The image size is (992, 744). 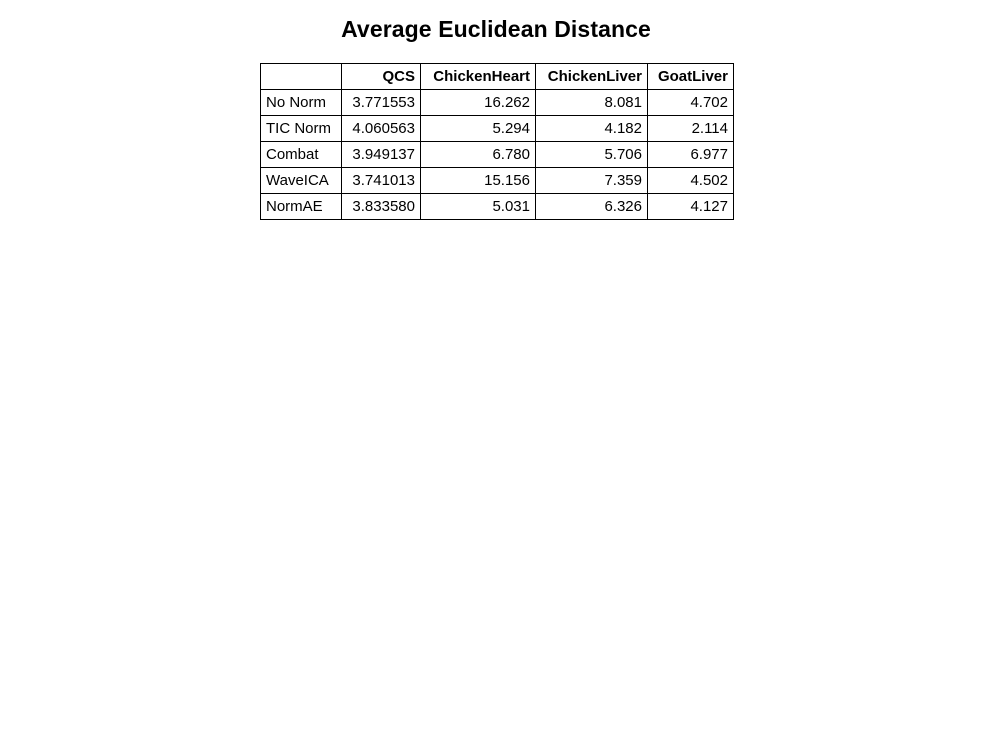 I want to click on header-row: QCS ChickenHeart ChickenLiver GoatLiver, so click(x=497, y=76).